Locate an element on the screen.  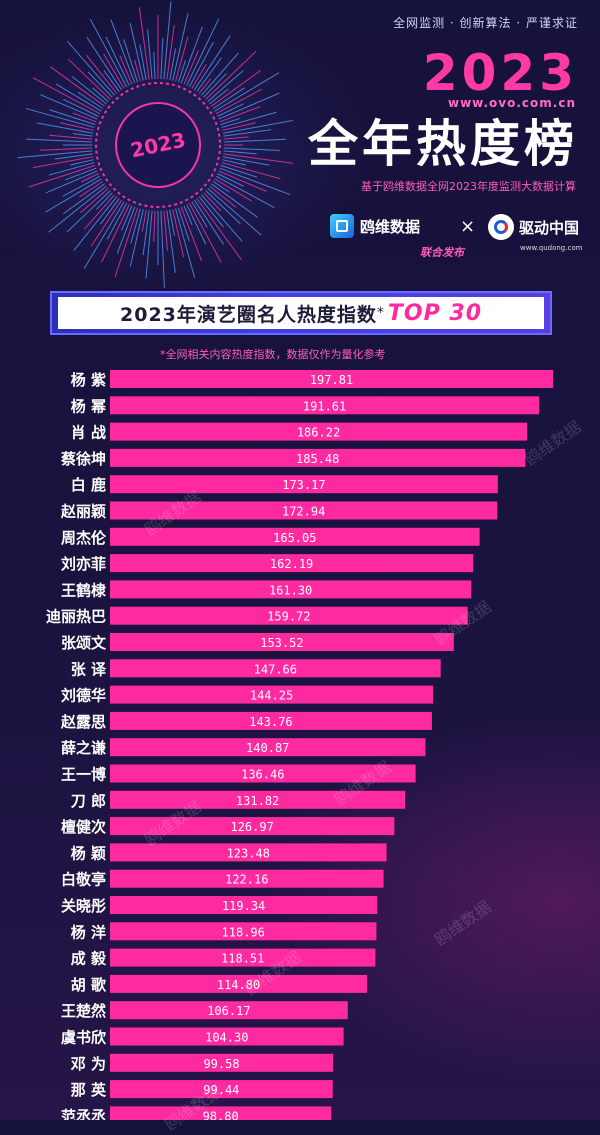
ouwei-logo-icon is located at coordinates (342, 226).